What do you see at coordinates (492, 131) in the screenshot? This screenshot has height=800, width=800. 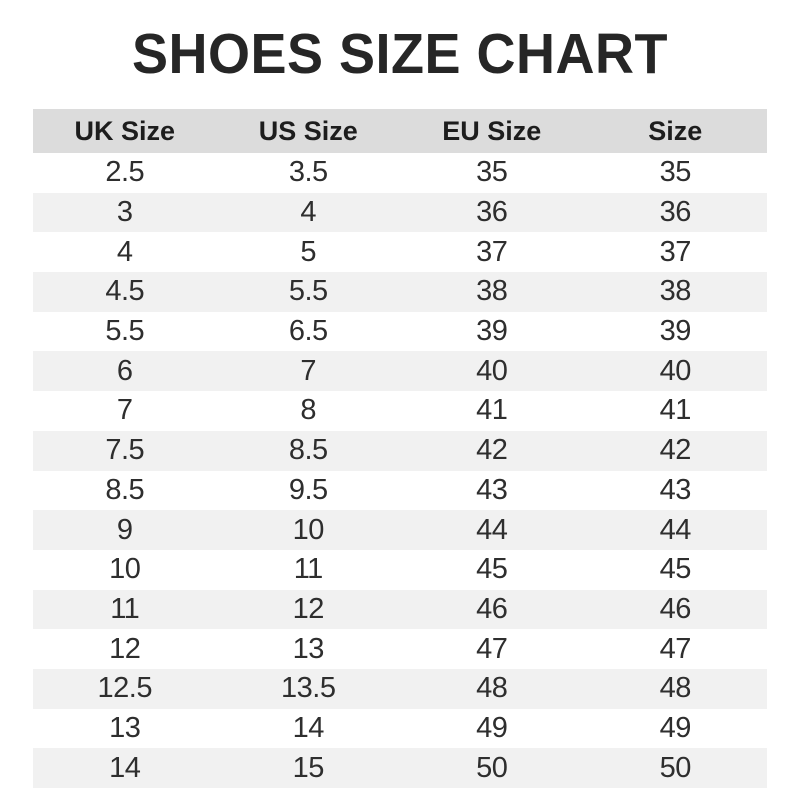 I see `column-header-eu-size: EU Size` at bounding box center [492, 131].